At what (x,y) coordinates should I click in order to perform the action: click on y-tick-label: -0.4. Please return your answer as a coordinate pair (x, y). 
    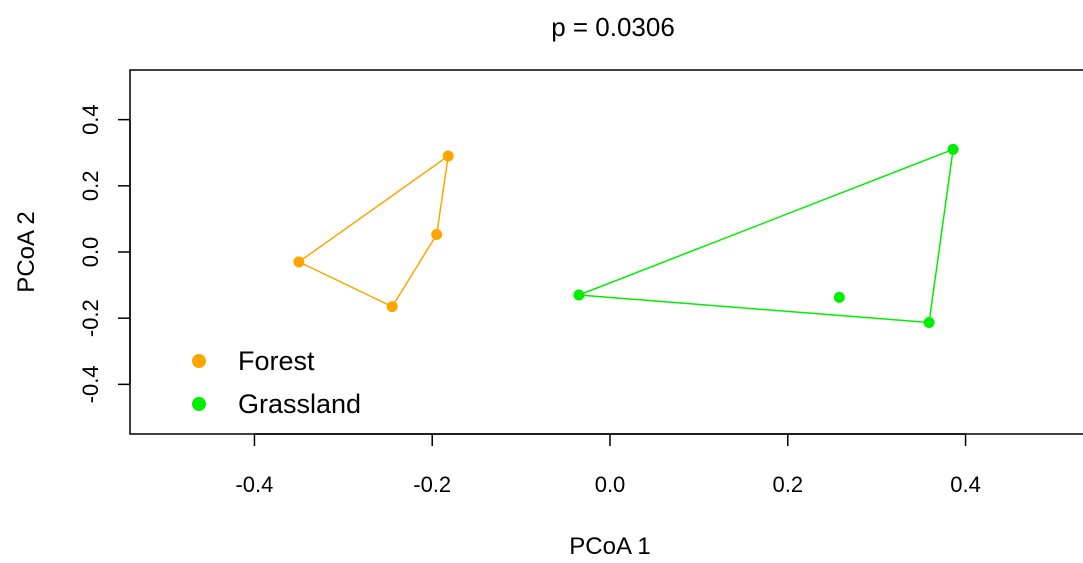
    Looking at the image, I should click on (90, 384).